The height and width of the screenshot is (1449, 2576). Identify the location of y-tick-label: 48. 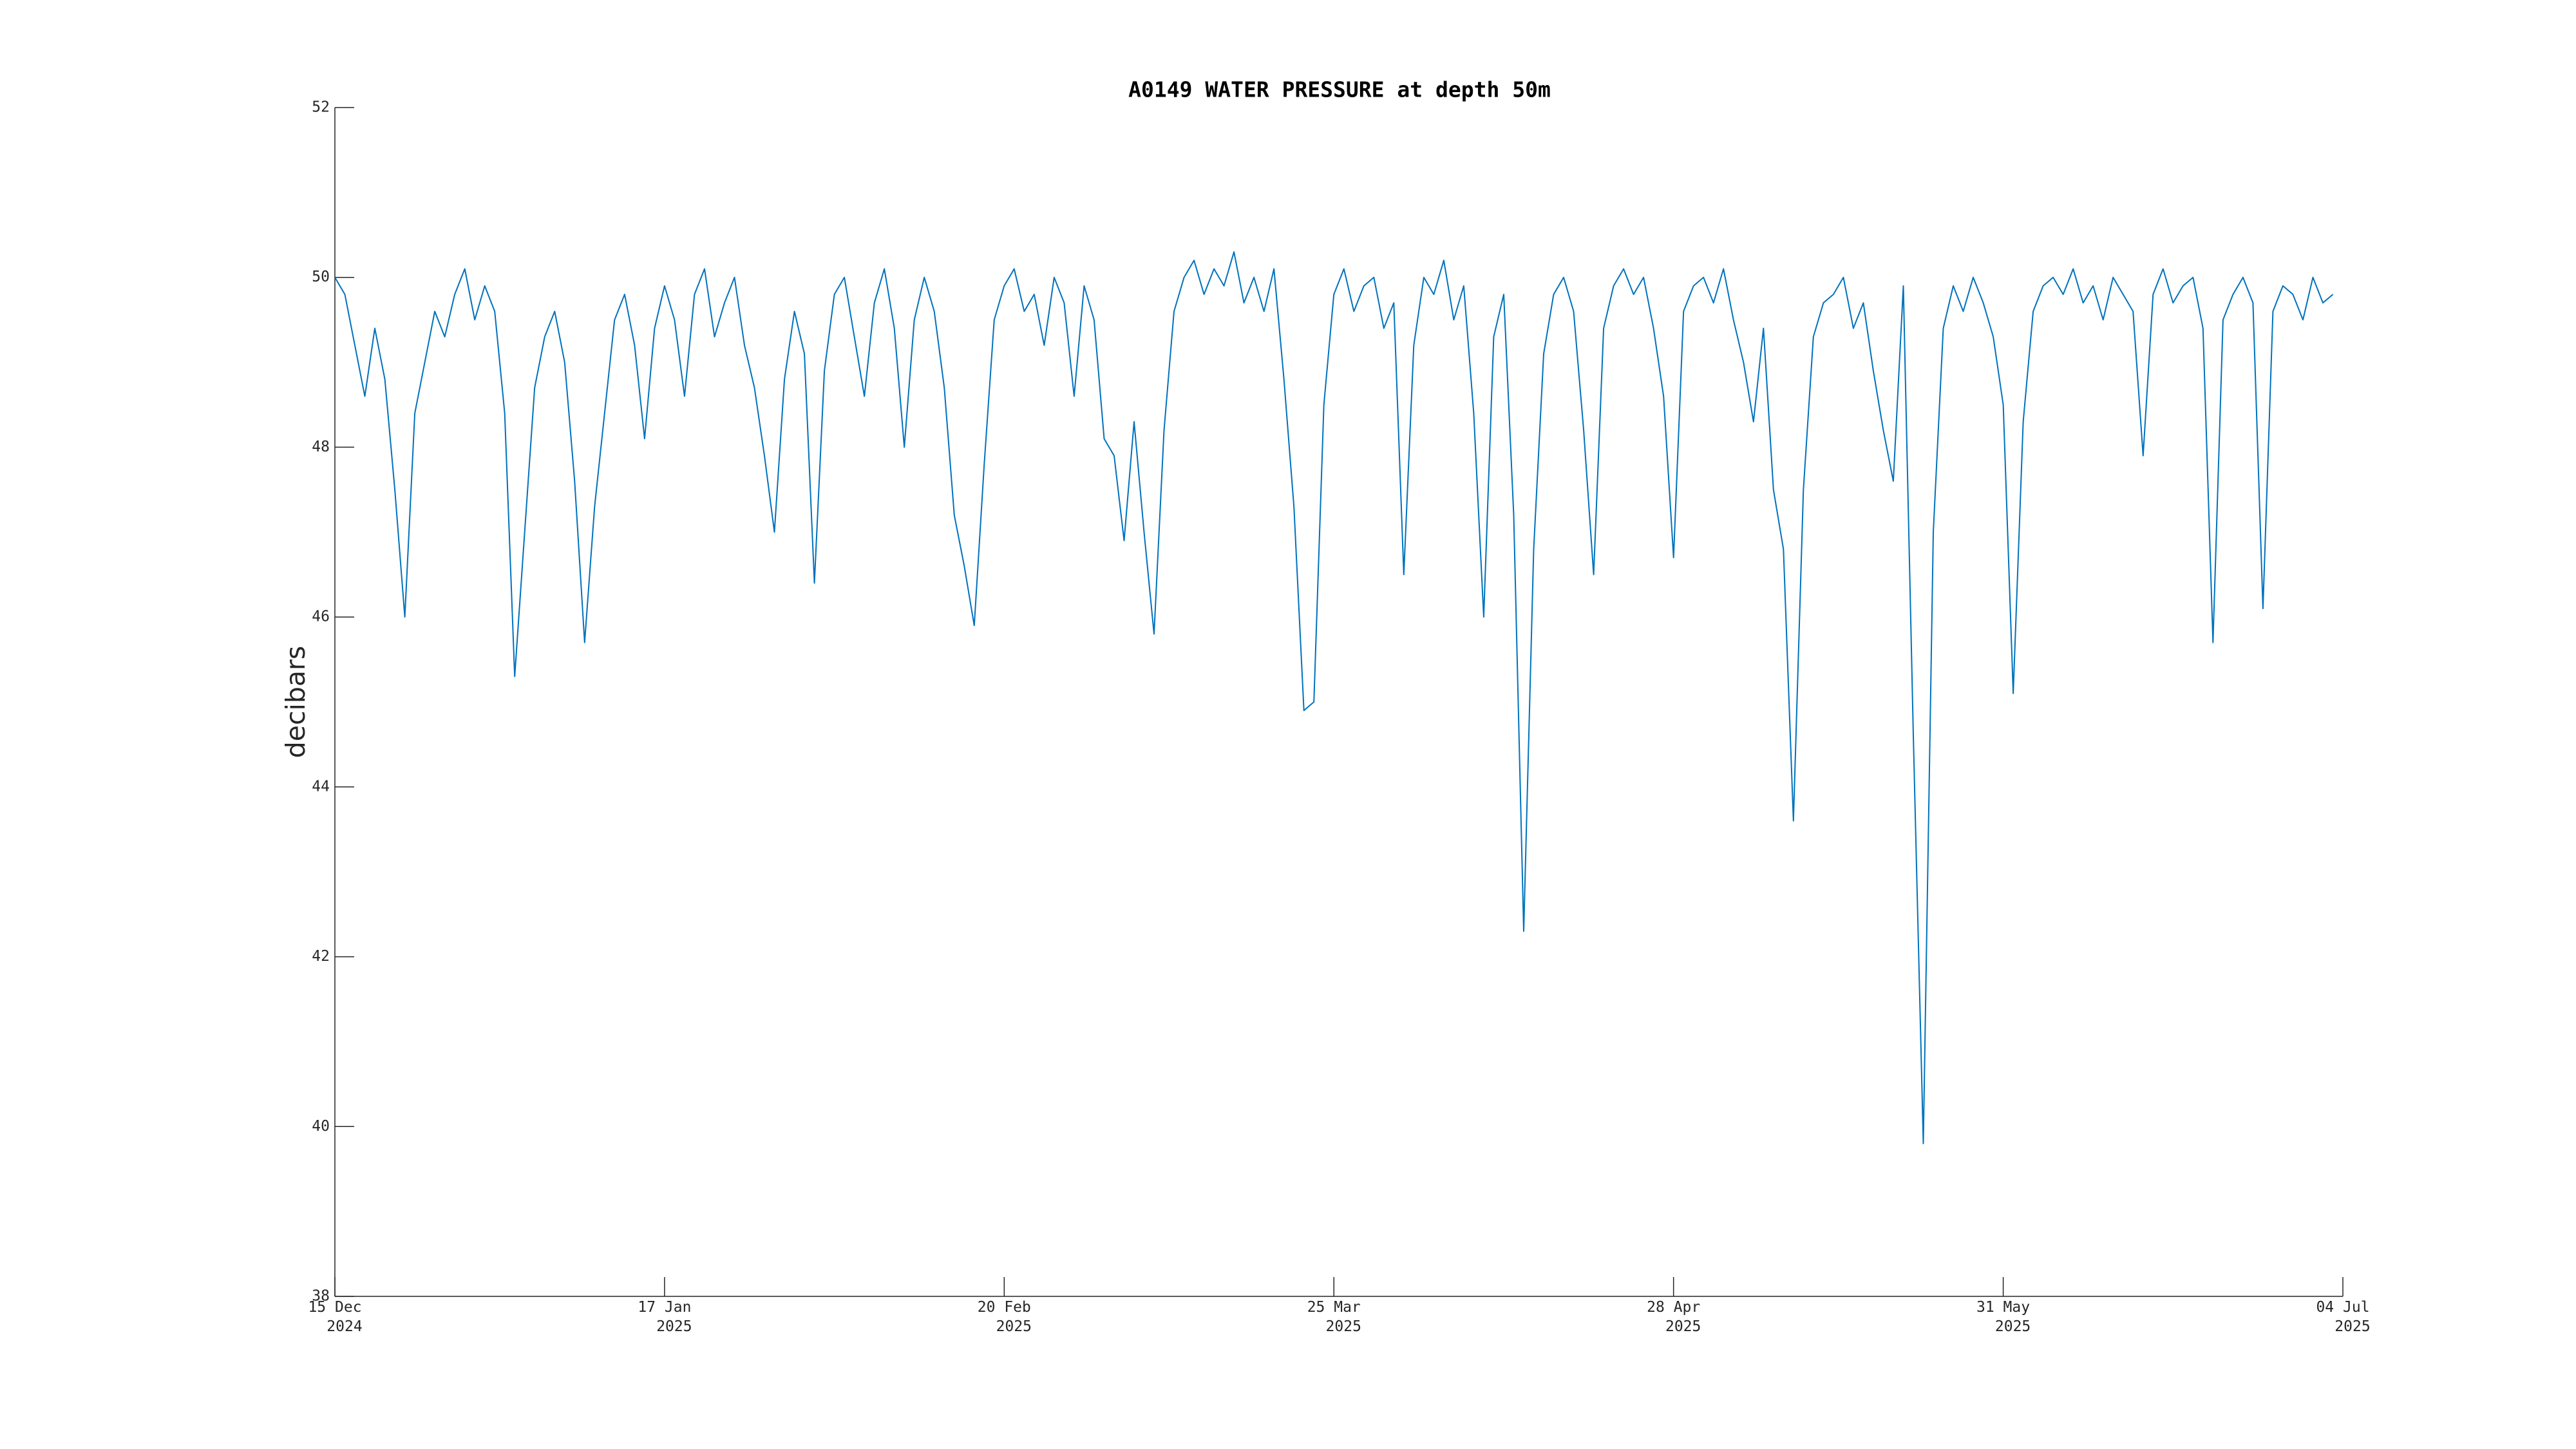
(321, 447).